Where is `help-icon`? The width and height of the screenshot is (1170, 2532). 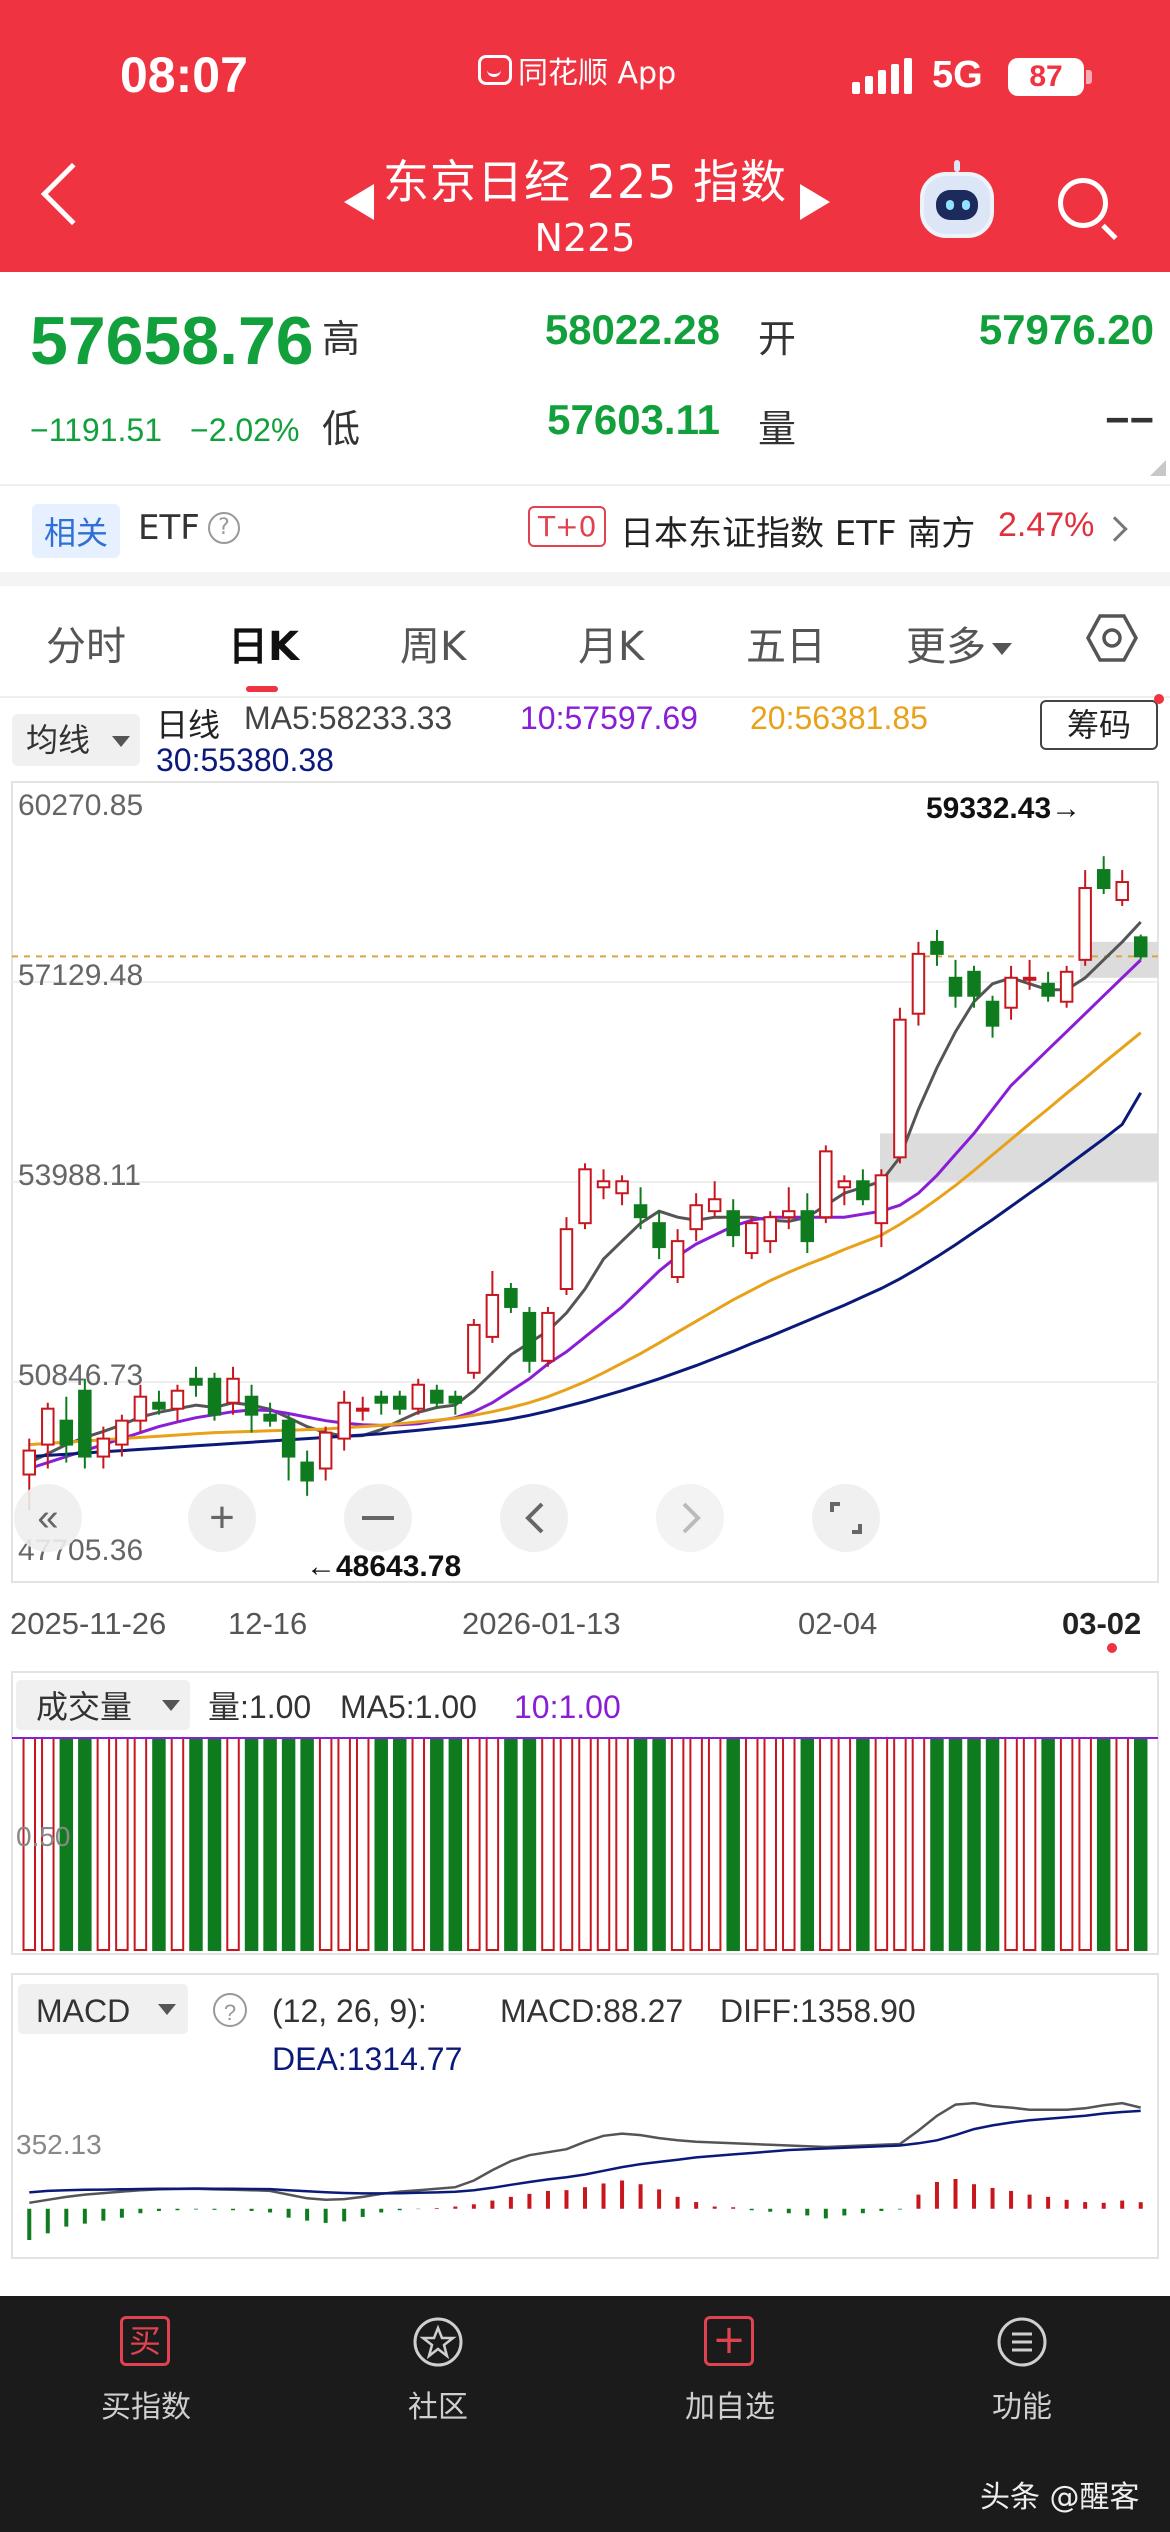 help-icon is located at coordinates (230, 2010).